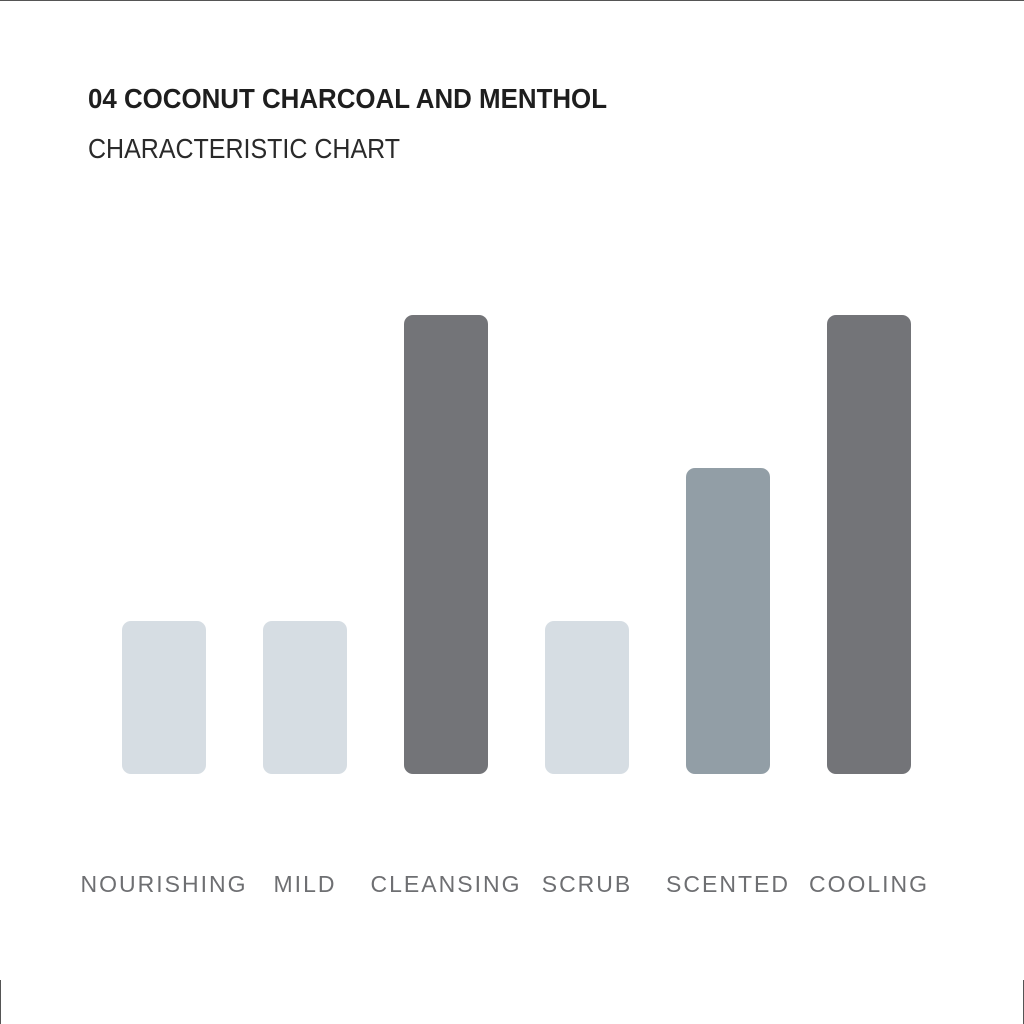 This screenshot has height=1024, width=1024. Describe the element at coordinates (305, 884) in the screenshot. I see `x-tick-label: MILD` at that location.